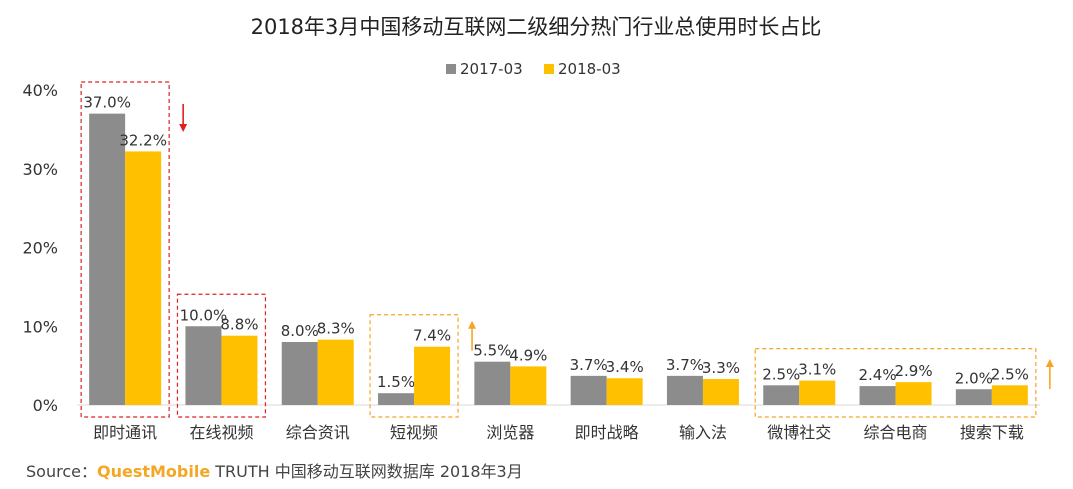 Image resolution: width=1073 pixels, height=489 pixels. I want to click on legend-label-2: 2018-03, so click(589, 69).